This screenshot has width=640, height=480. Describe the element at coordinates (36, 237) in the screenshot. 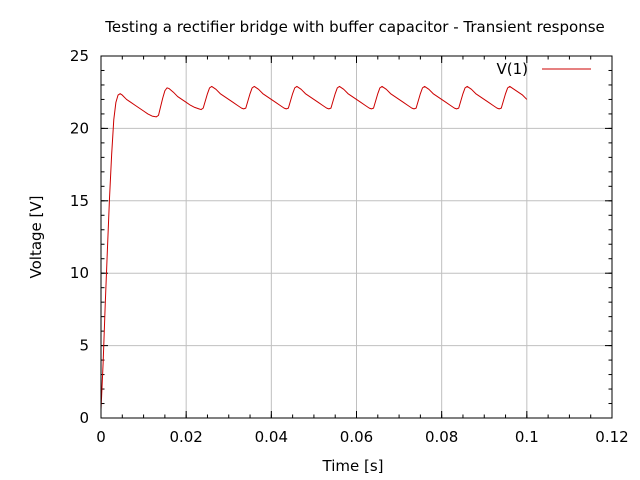

I see `y-axis-label: Voltage [V]` at that location.